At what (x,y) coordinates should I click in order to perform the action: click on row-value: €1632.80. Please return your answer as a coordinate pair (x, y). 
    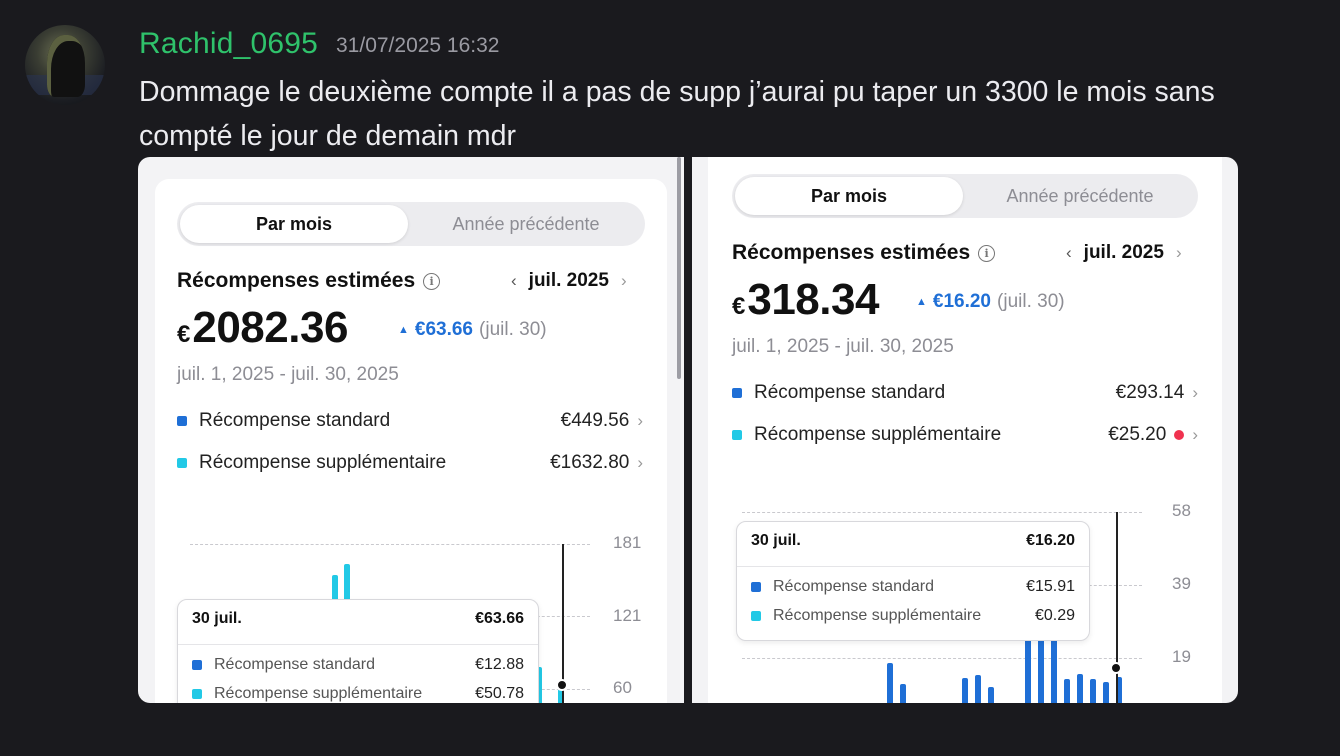
    Looking at the image, I should click on (590, 462).